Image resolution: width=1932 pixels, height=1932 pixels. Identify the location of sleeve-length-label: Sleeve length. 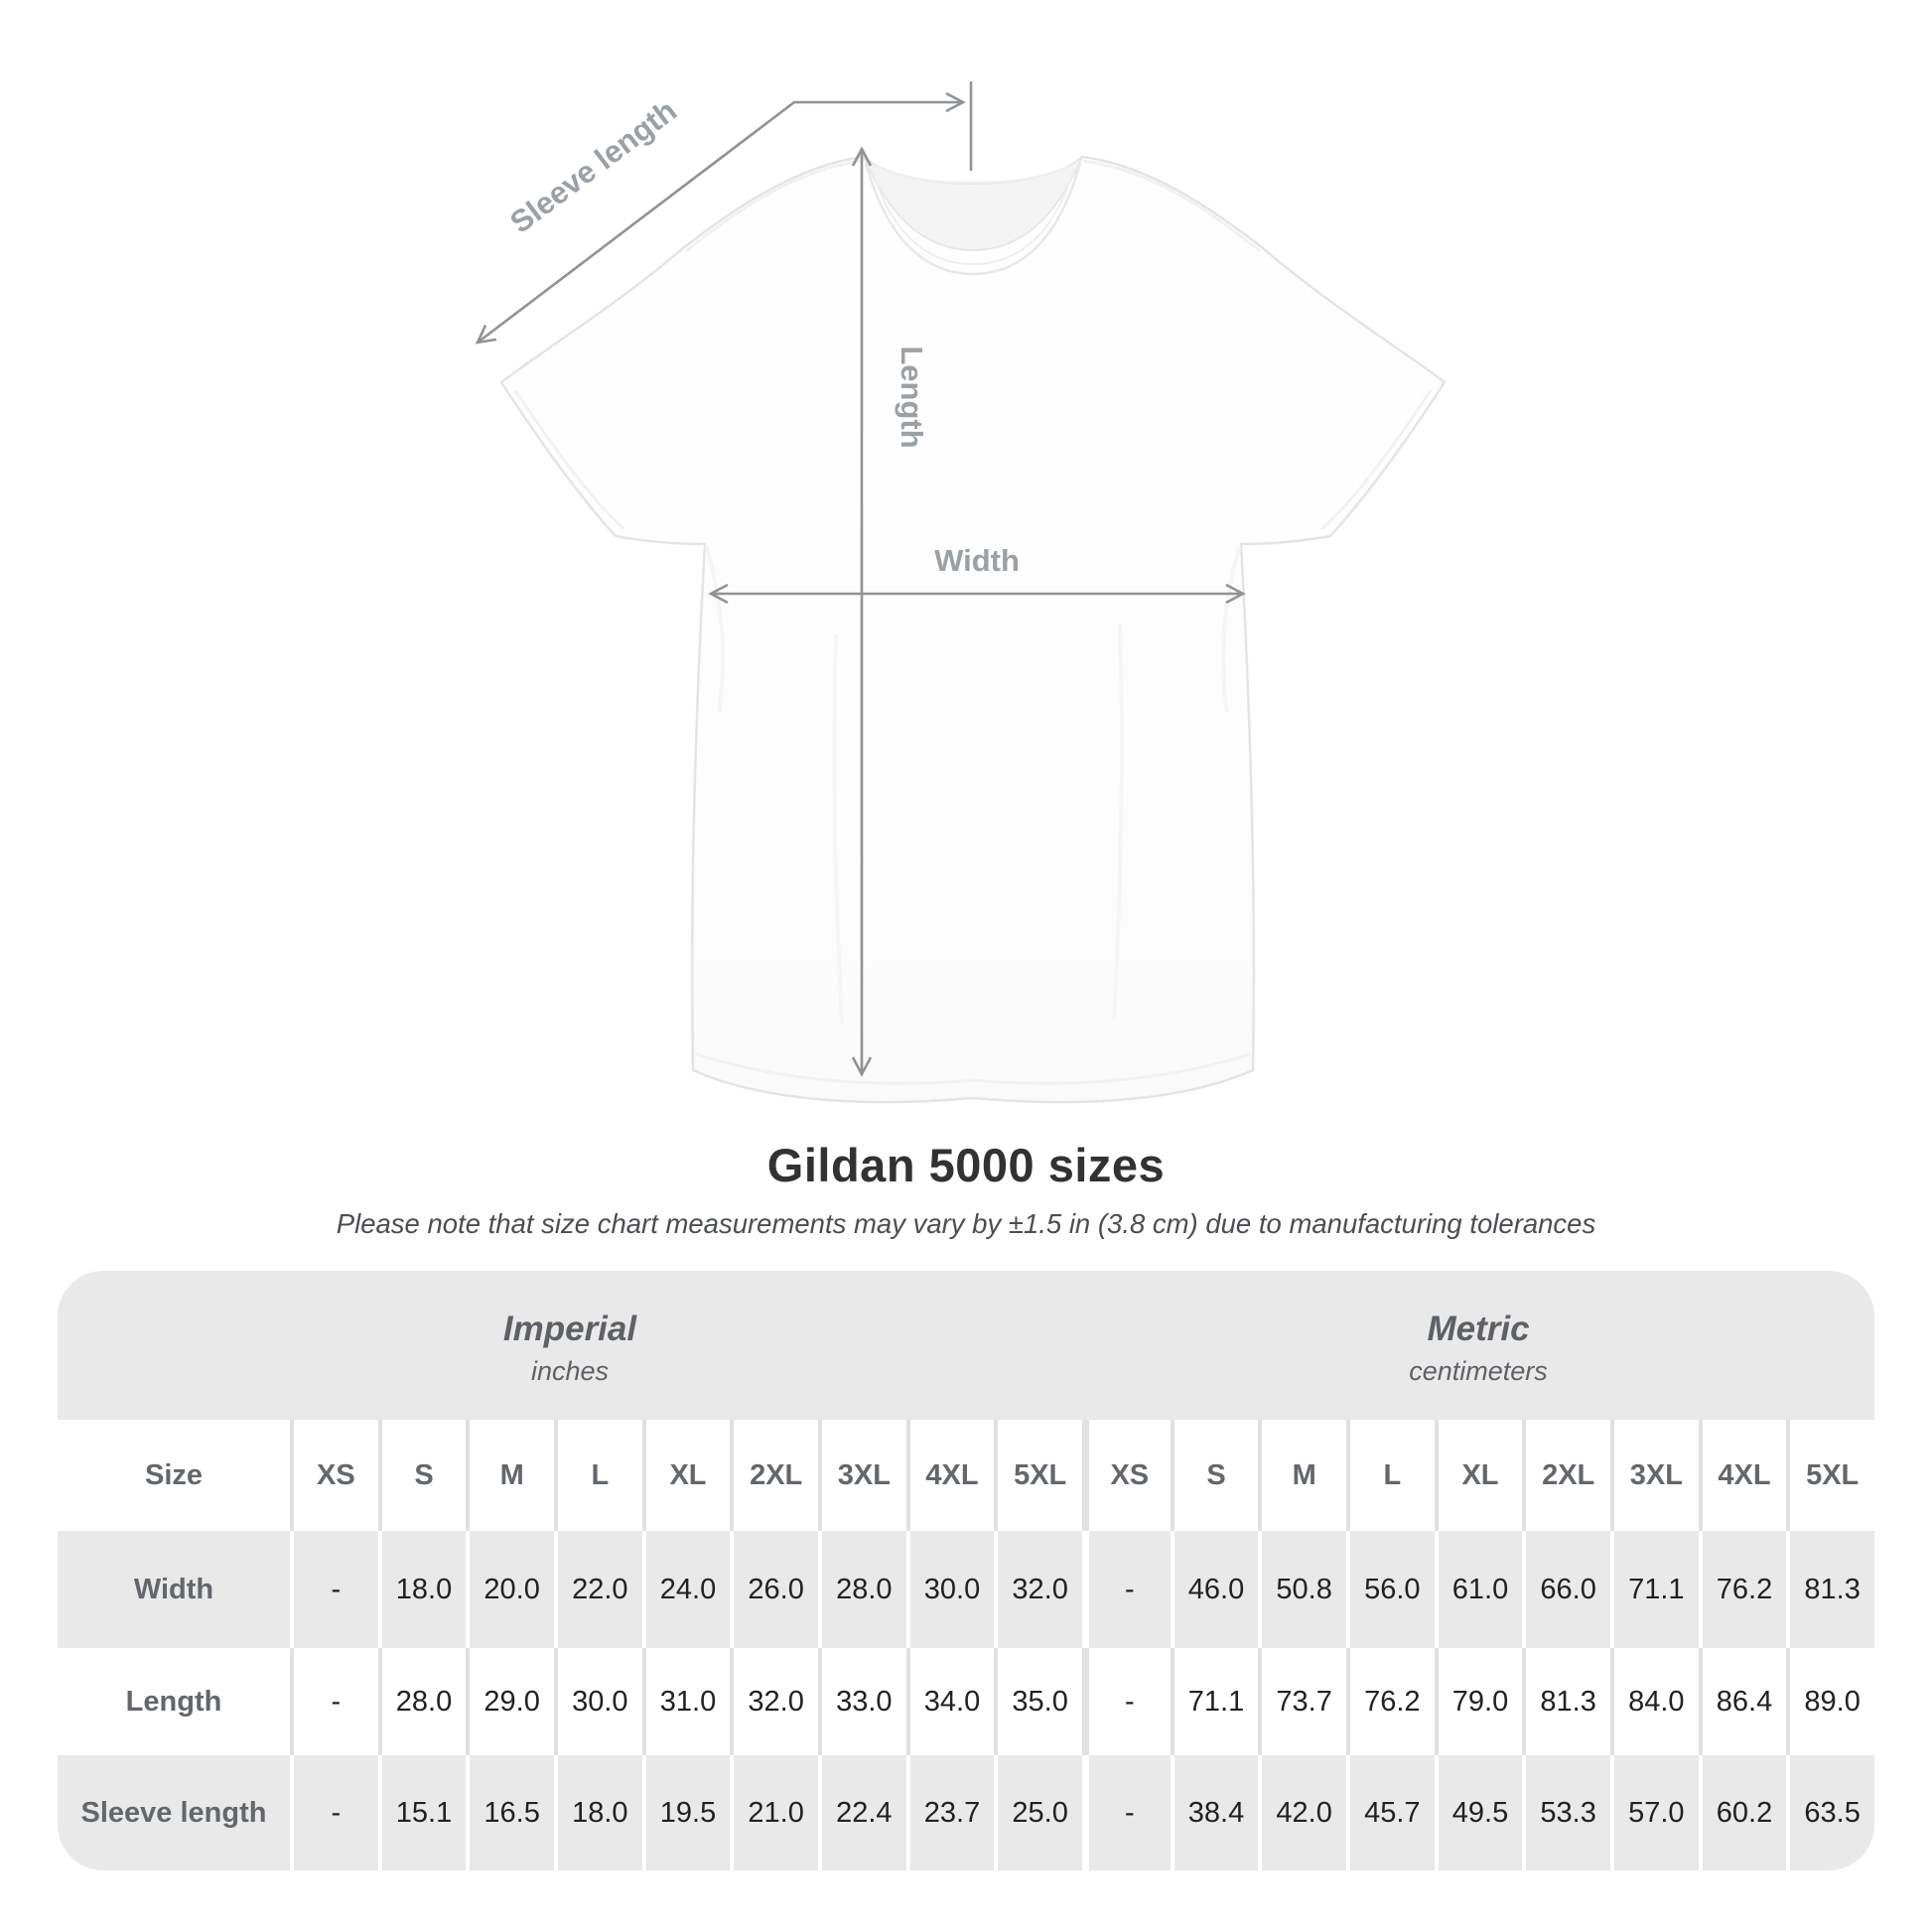
(593, 165).